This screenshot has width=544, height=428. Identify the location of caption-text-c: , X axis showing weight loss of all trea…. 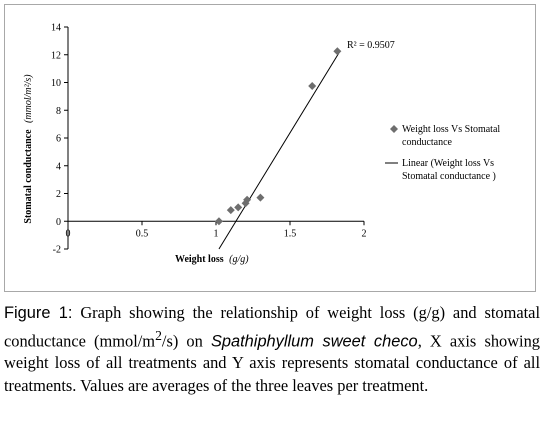
(272, 362).